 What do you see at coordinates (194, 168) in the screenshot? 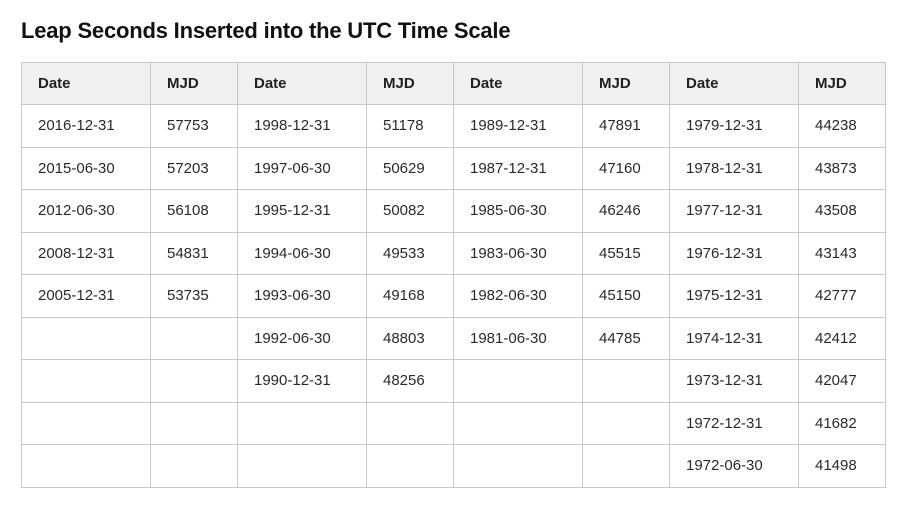
I see `mjd-cell: 57203` at bounding box center [194, 168].